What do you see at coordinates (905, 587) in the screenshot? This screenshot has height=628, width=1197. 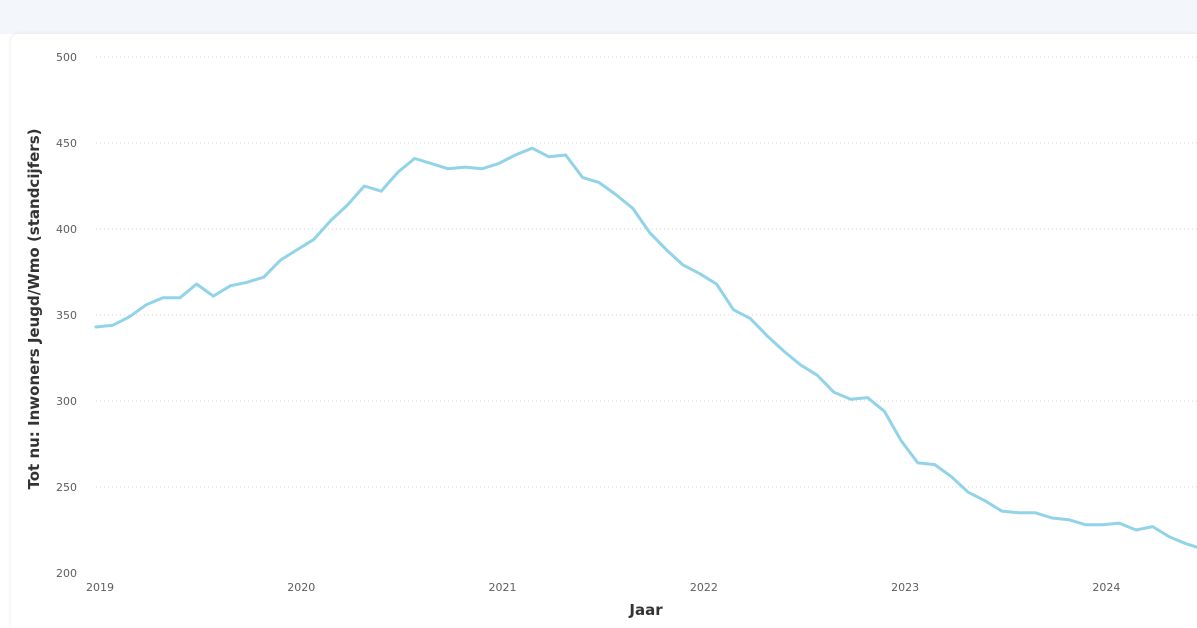 I see `x-tick-label: 2023` at bounding box center [905, 587].